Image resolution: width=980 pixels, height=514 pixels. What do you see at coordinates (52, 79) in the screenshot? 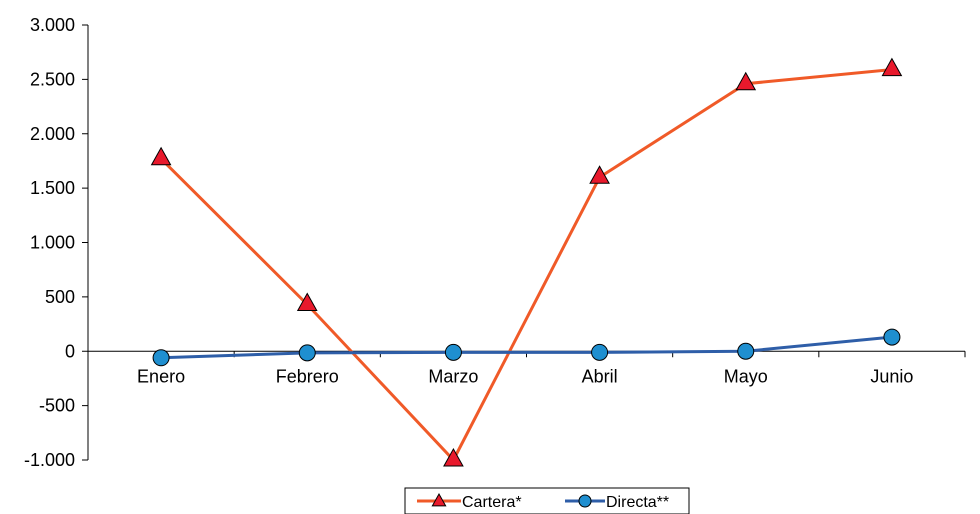
I see `y-tick-label: 2.500` at bounding box center [52, 79].